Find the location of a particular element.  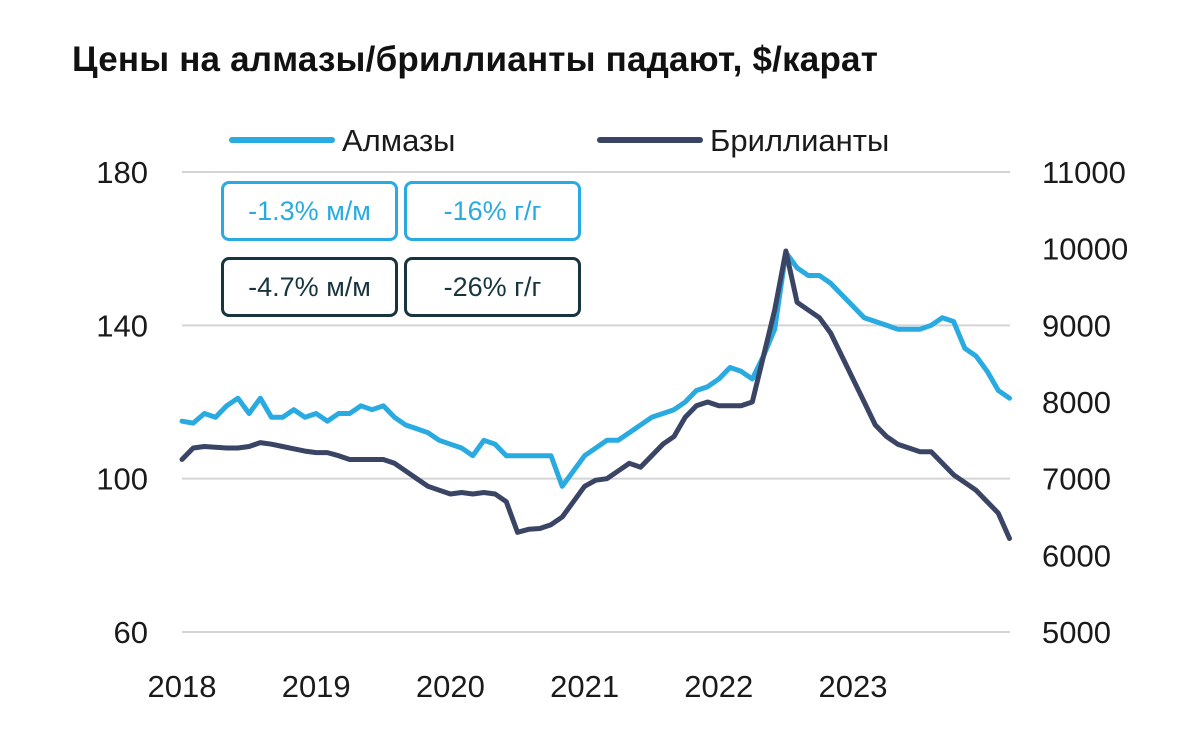

y-right-tick-label: 7000 is located at coordinates (1076, 479).